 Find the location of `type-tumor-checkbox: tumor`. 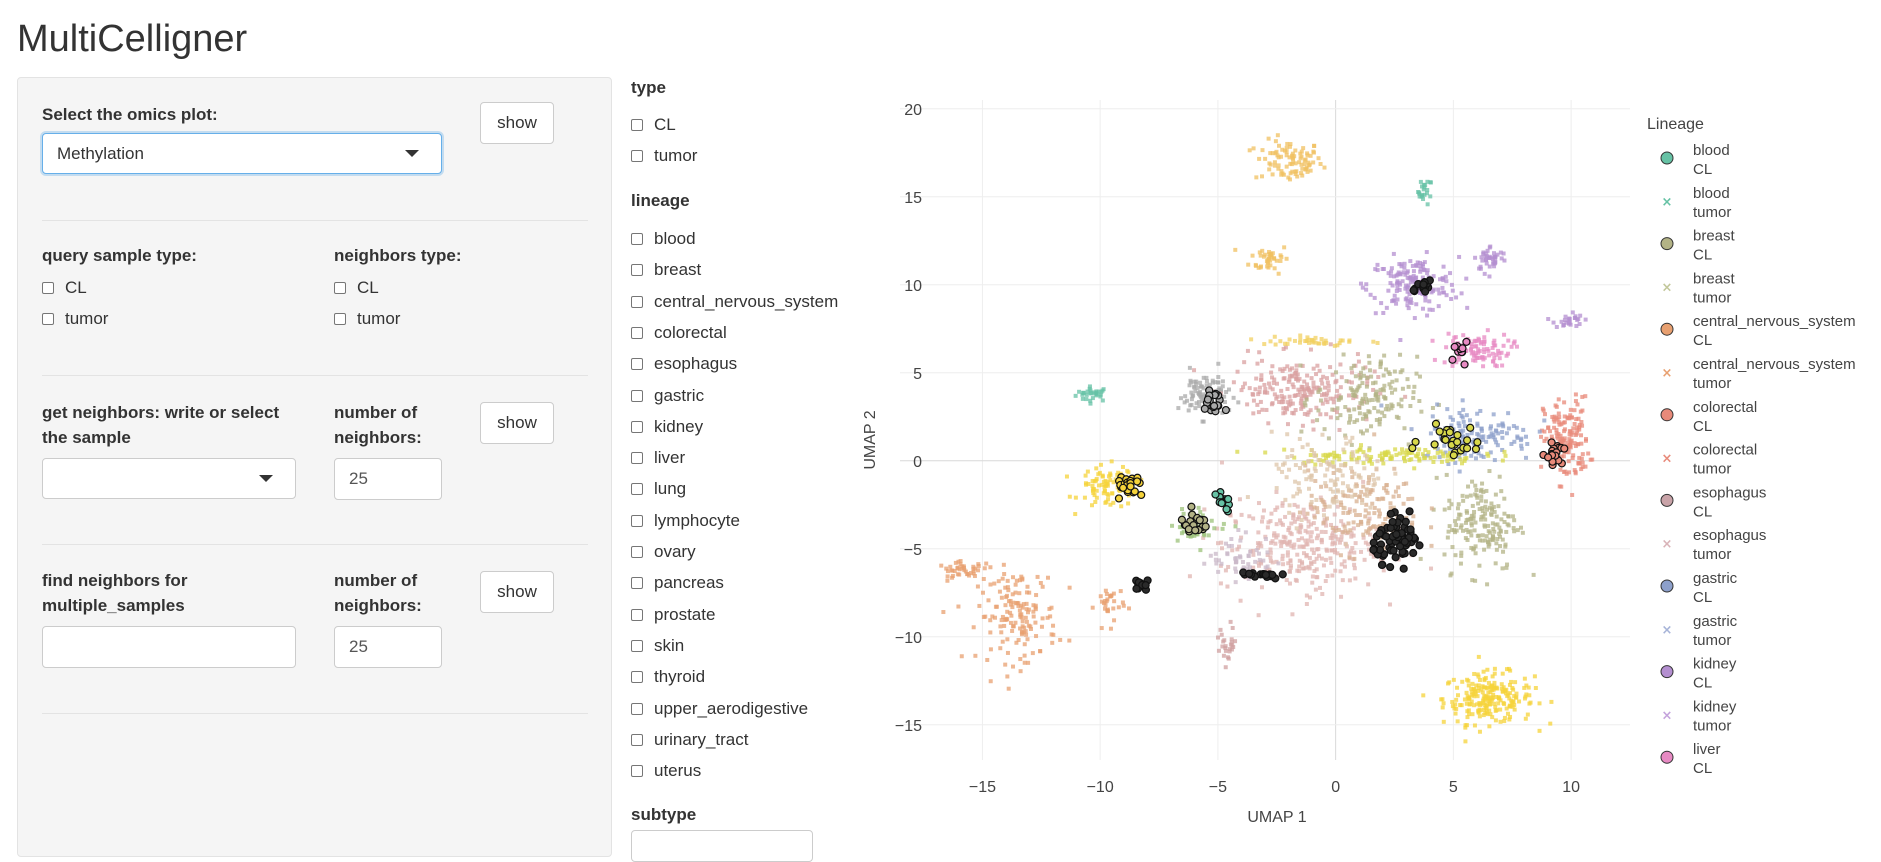

type-tumor-checkbox: tumor is located at coordinates (664, 156).